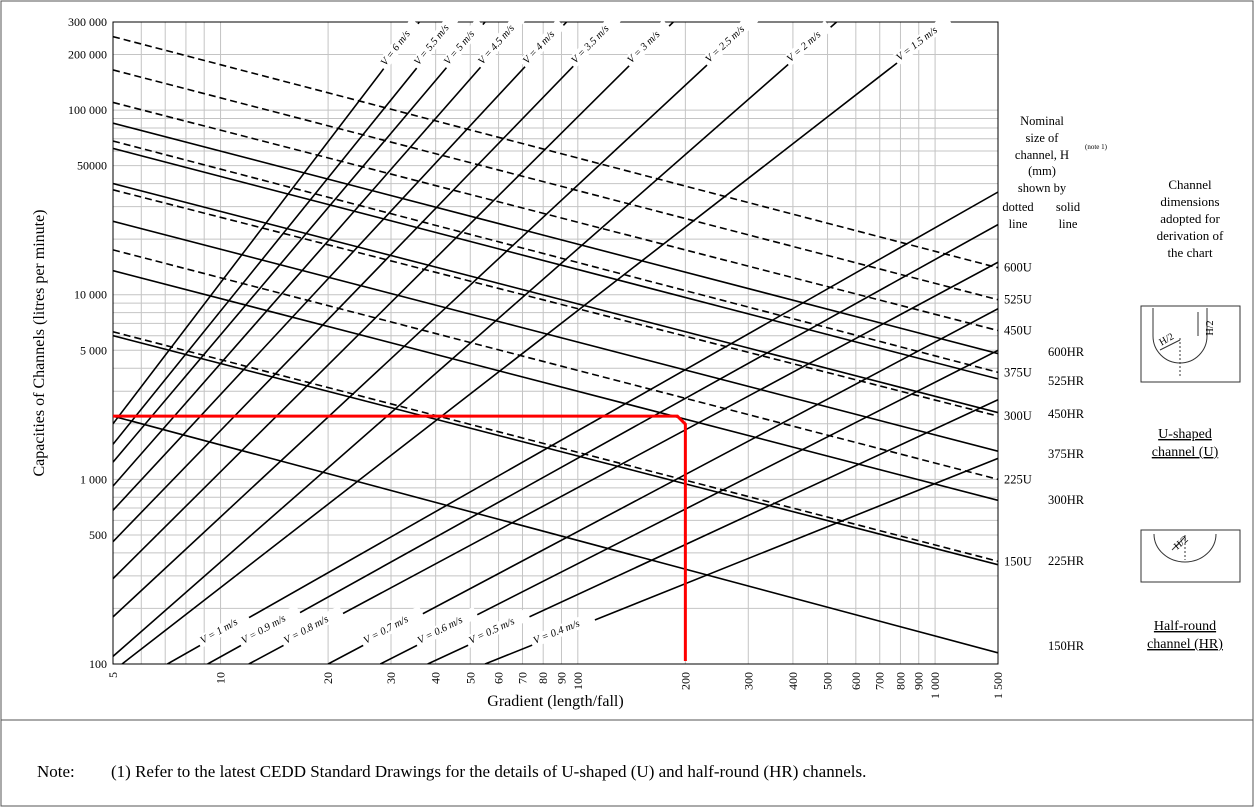  What do you see at coordinates (1190, 344) in the screenshot?
I see `u-channel-sketch` at bounding box center [1190, 344].